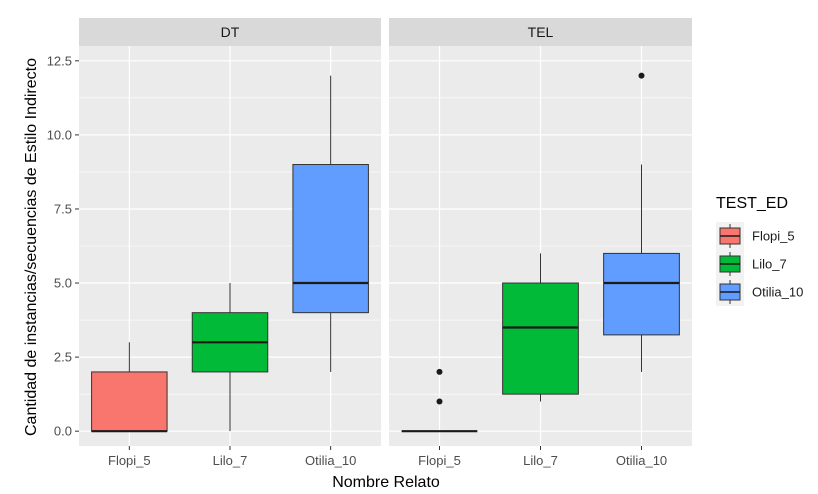 This screenshot has width=818, height=494. I want to click on legend-label: Flopi_5, so click(773, 236).